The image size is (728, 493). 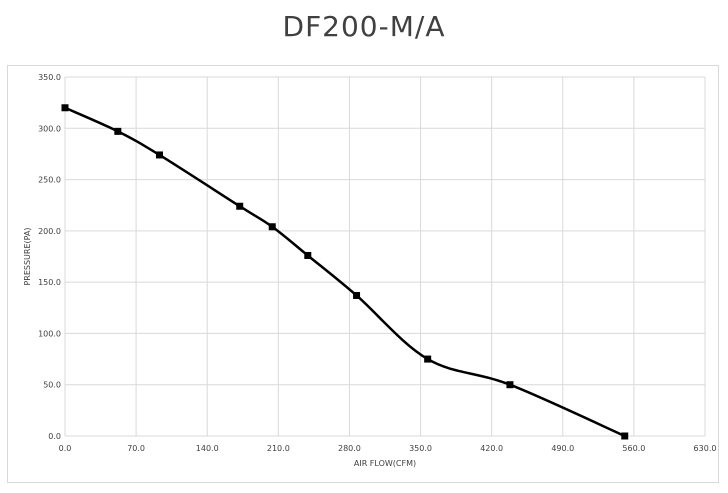 What do you see at coordinates (633, 448) in the screenshot?
I see `x-tick-label: 560.0` at bounding box center [633, 448].